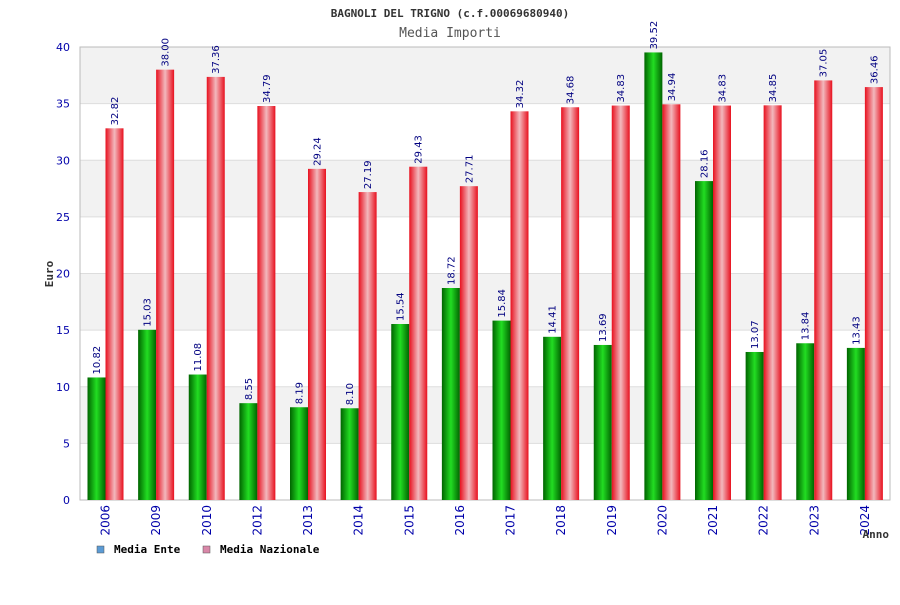 Image resolution: width=900 pixels, height=605 pixels. Describe the element at coordinates (571, 90) in the screenshot. I see `value-label-media-nazionale: 34.68` at that location.